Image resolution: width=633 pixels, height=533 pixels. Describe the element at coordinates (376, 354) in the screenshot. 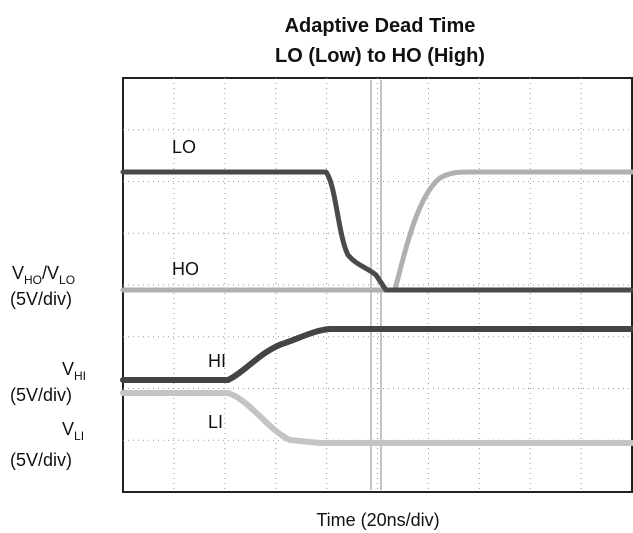

I see `hi-trace` at that location.